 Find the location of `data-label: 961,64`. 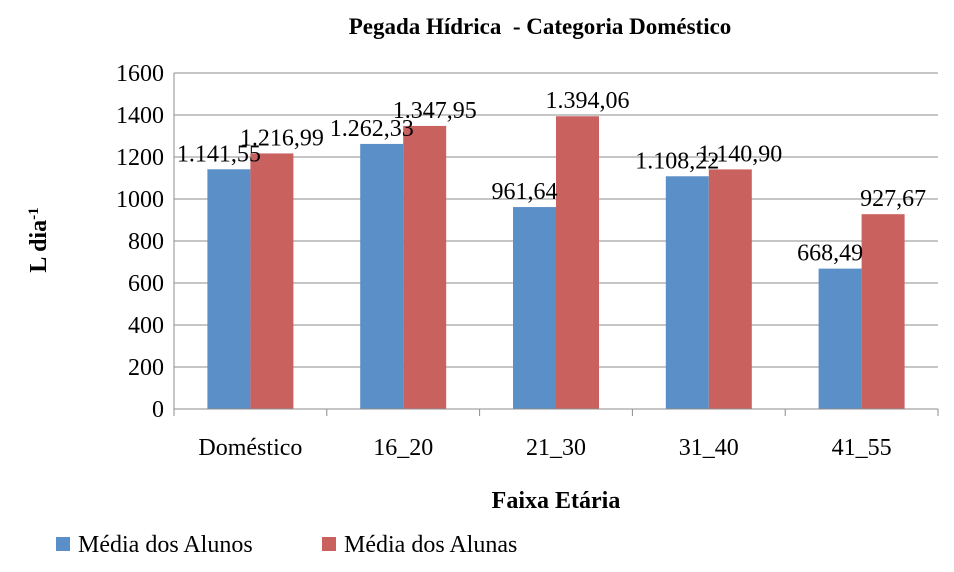

data-label: 961,64 is located at coordinates (525, 192).